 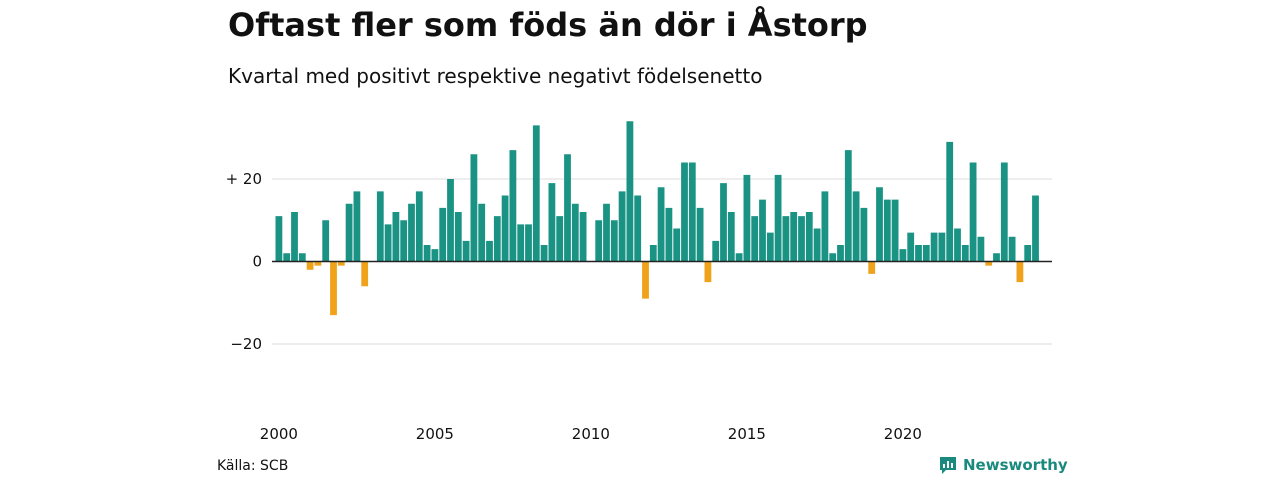 What do you see at coordinates (257, 262) in the screenshot?
I see `y-tick-label: 0` at bounding box center [257, 262].